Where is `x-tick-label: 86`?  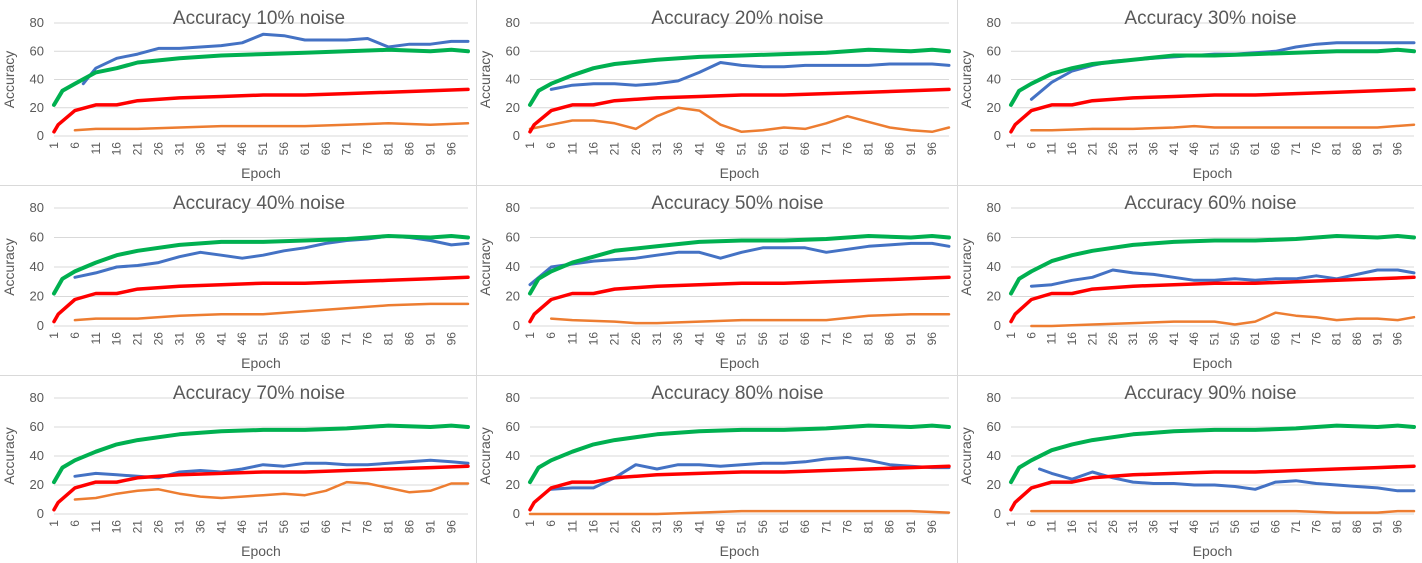
x-tick-label: 86 is located at coordinates (409, 149).